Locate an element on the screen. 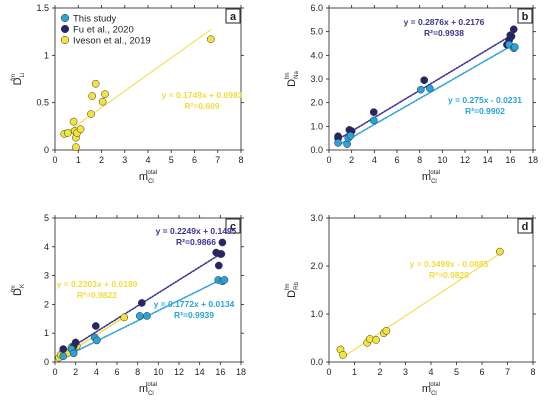 The height and width of the screenshot is (415, 554). fit-equation: y = 0.2876x + 0.2176 is located at coordinates (444, 22).